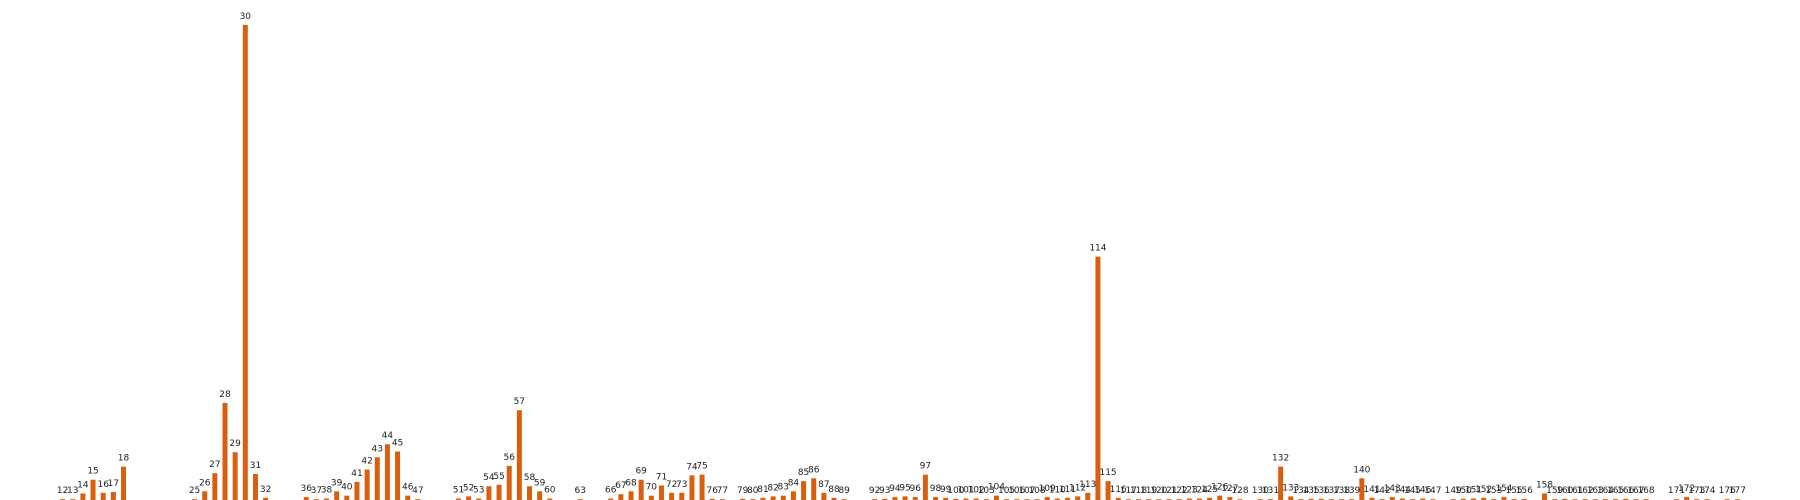  What do you see at coordinates (214, 465) in the screenshot?
I see `bar-label-27: 27` at bounding box center [214, 465].